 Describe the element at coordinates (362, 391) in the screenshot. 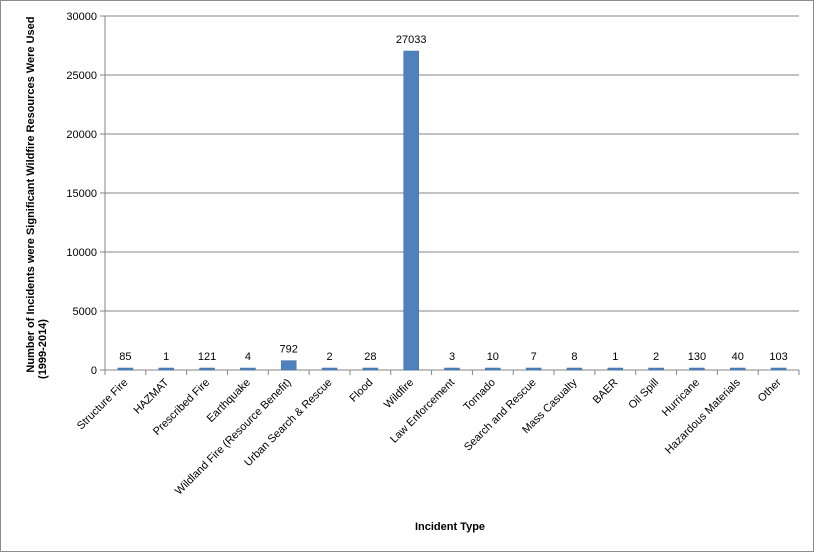

I see `x-tick-label: Flood` at that location.